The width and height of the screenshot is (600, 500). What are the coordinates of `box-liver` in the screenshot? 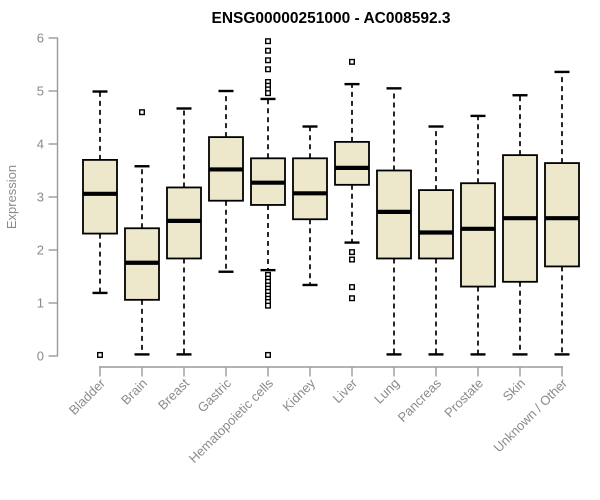 It's located at (352, 180).